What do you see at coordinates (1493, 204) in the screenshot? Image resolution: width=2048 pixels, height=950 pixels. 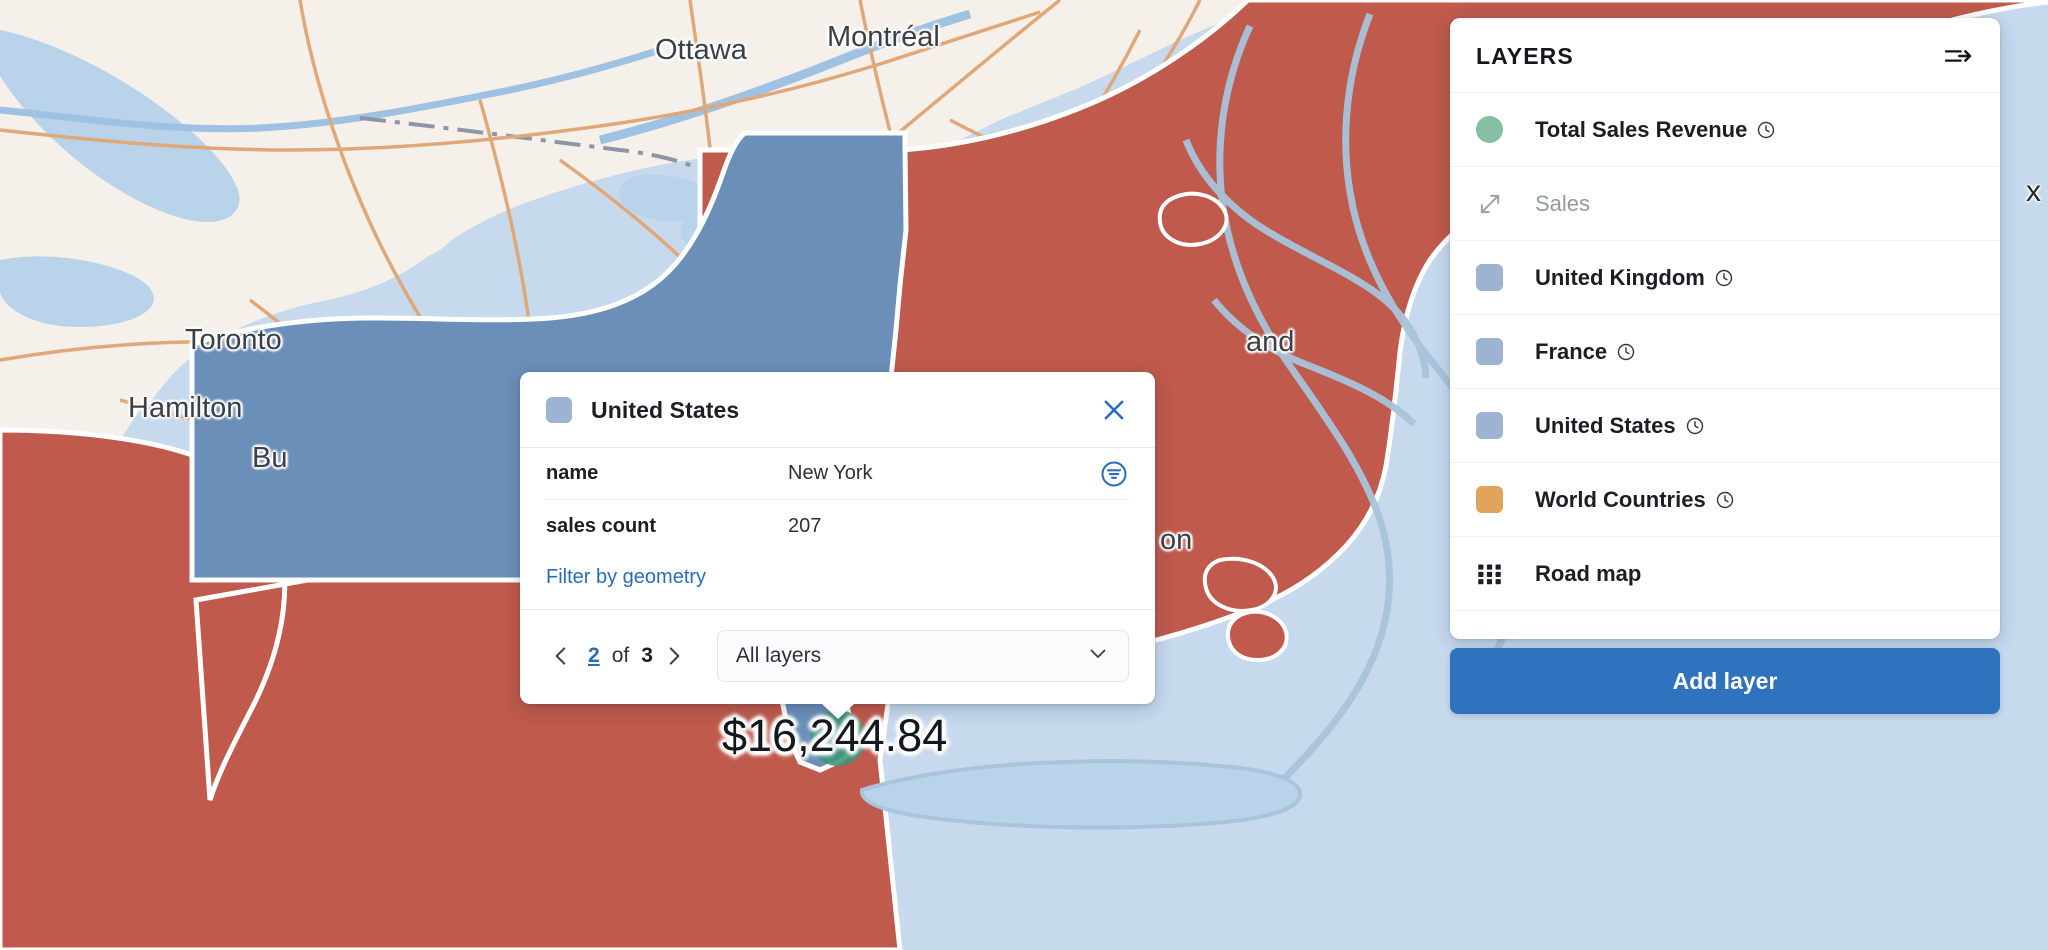 I see `expand-arrow-icon` at bounding box center [1493, 204].